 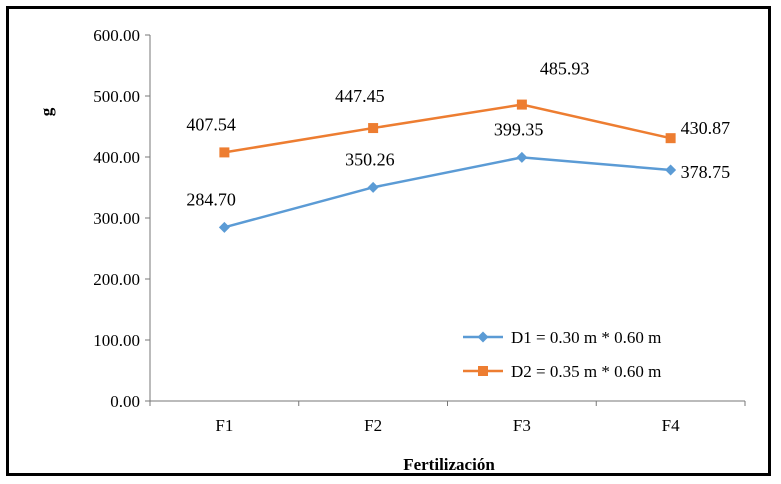 I want to click on x-axis-ticks: F1 F2 F3 F4, so click(x=447, y=418).